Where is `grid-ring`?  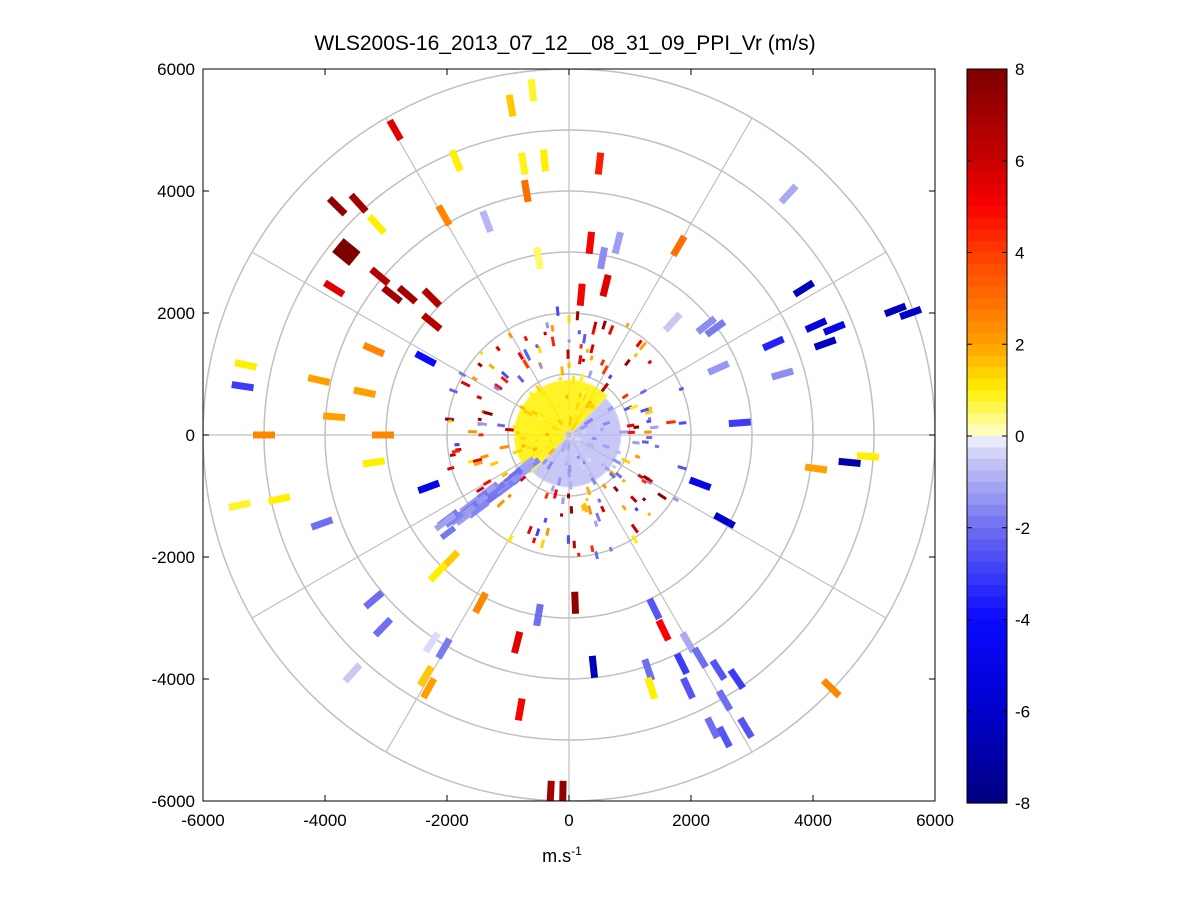
grid-ring is located at coordinates (569, 435).